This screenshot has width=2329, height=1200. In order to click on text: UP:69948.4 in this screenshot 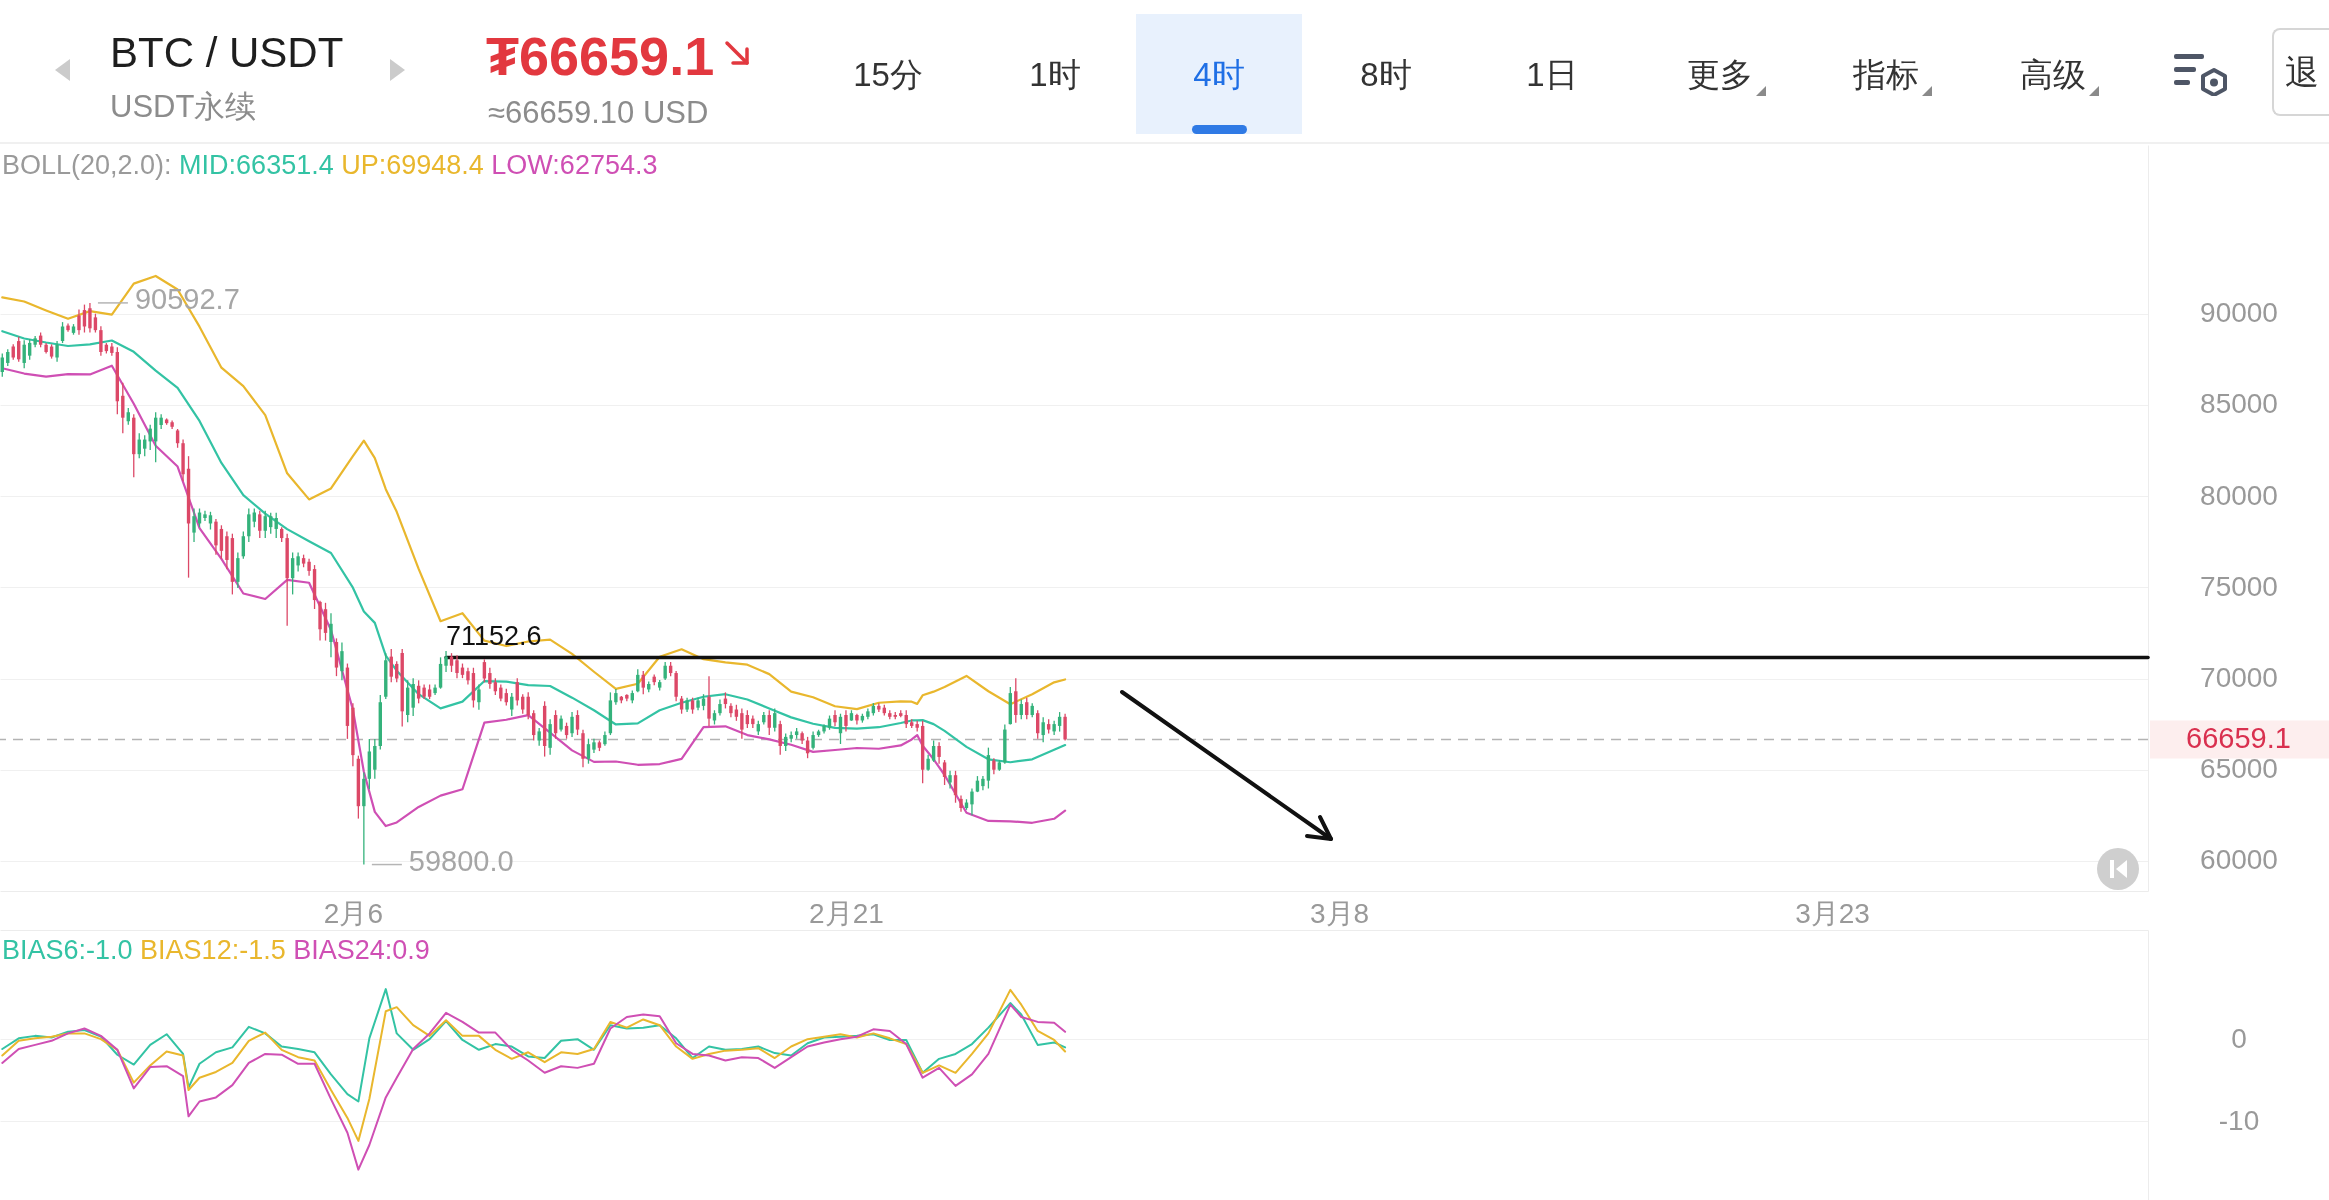, I will do `click(412, 165)`.